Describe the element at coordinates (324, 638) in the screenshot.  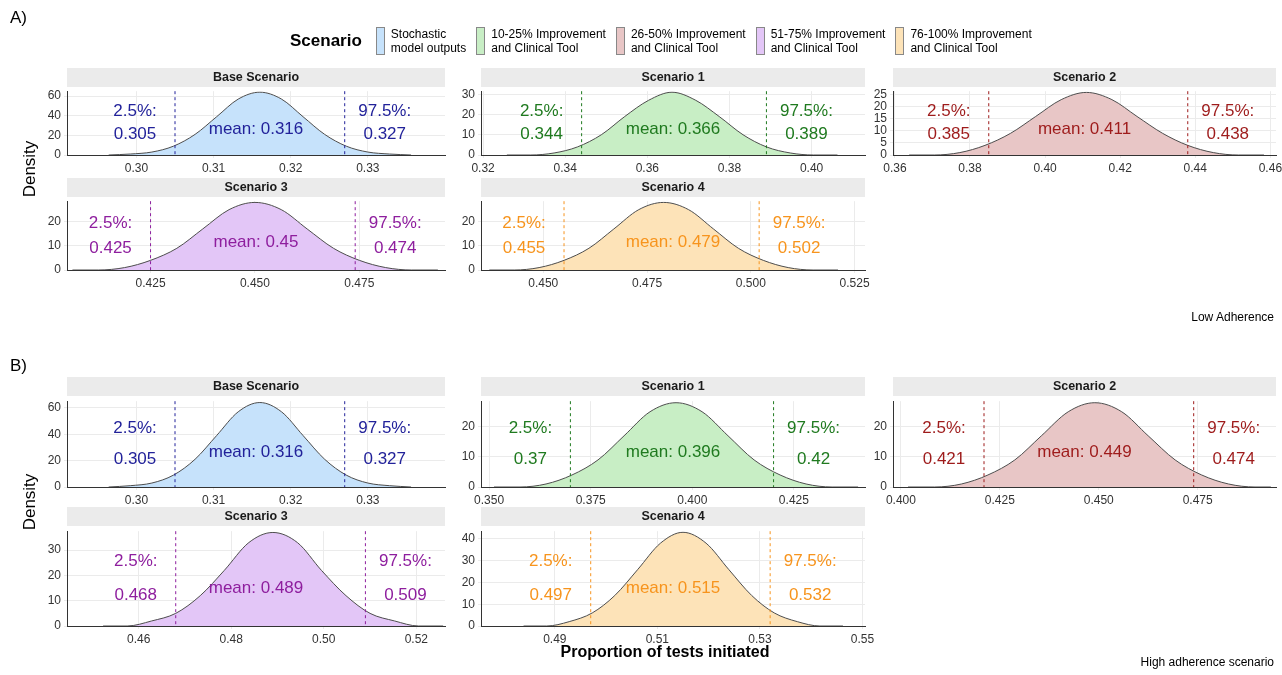
I see `x-tick-label: 0.50` at that location.